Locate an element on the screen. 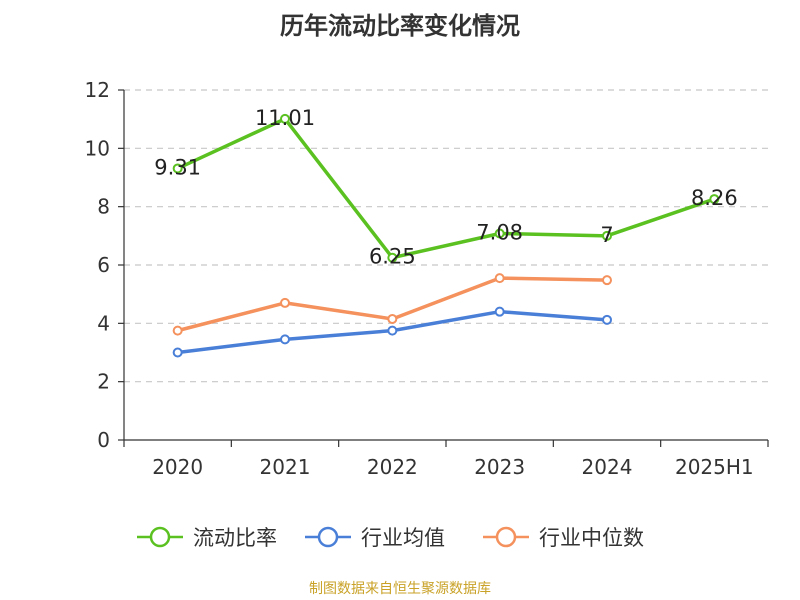 The width and height of the screenshot is (800, 600). y-tick-label: 6 is located at coordinates (103, 265).